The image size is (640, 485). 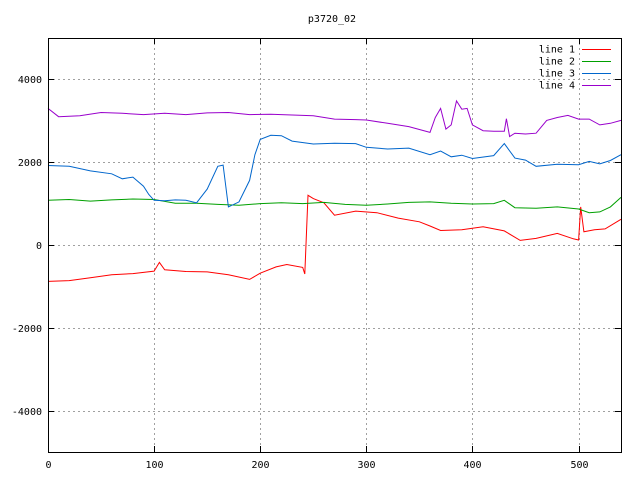 I want to click on legend-label-line-1: line 1, so click(x=557, y=50).